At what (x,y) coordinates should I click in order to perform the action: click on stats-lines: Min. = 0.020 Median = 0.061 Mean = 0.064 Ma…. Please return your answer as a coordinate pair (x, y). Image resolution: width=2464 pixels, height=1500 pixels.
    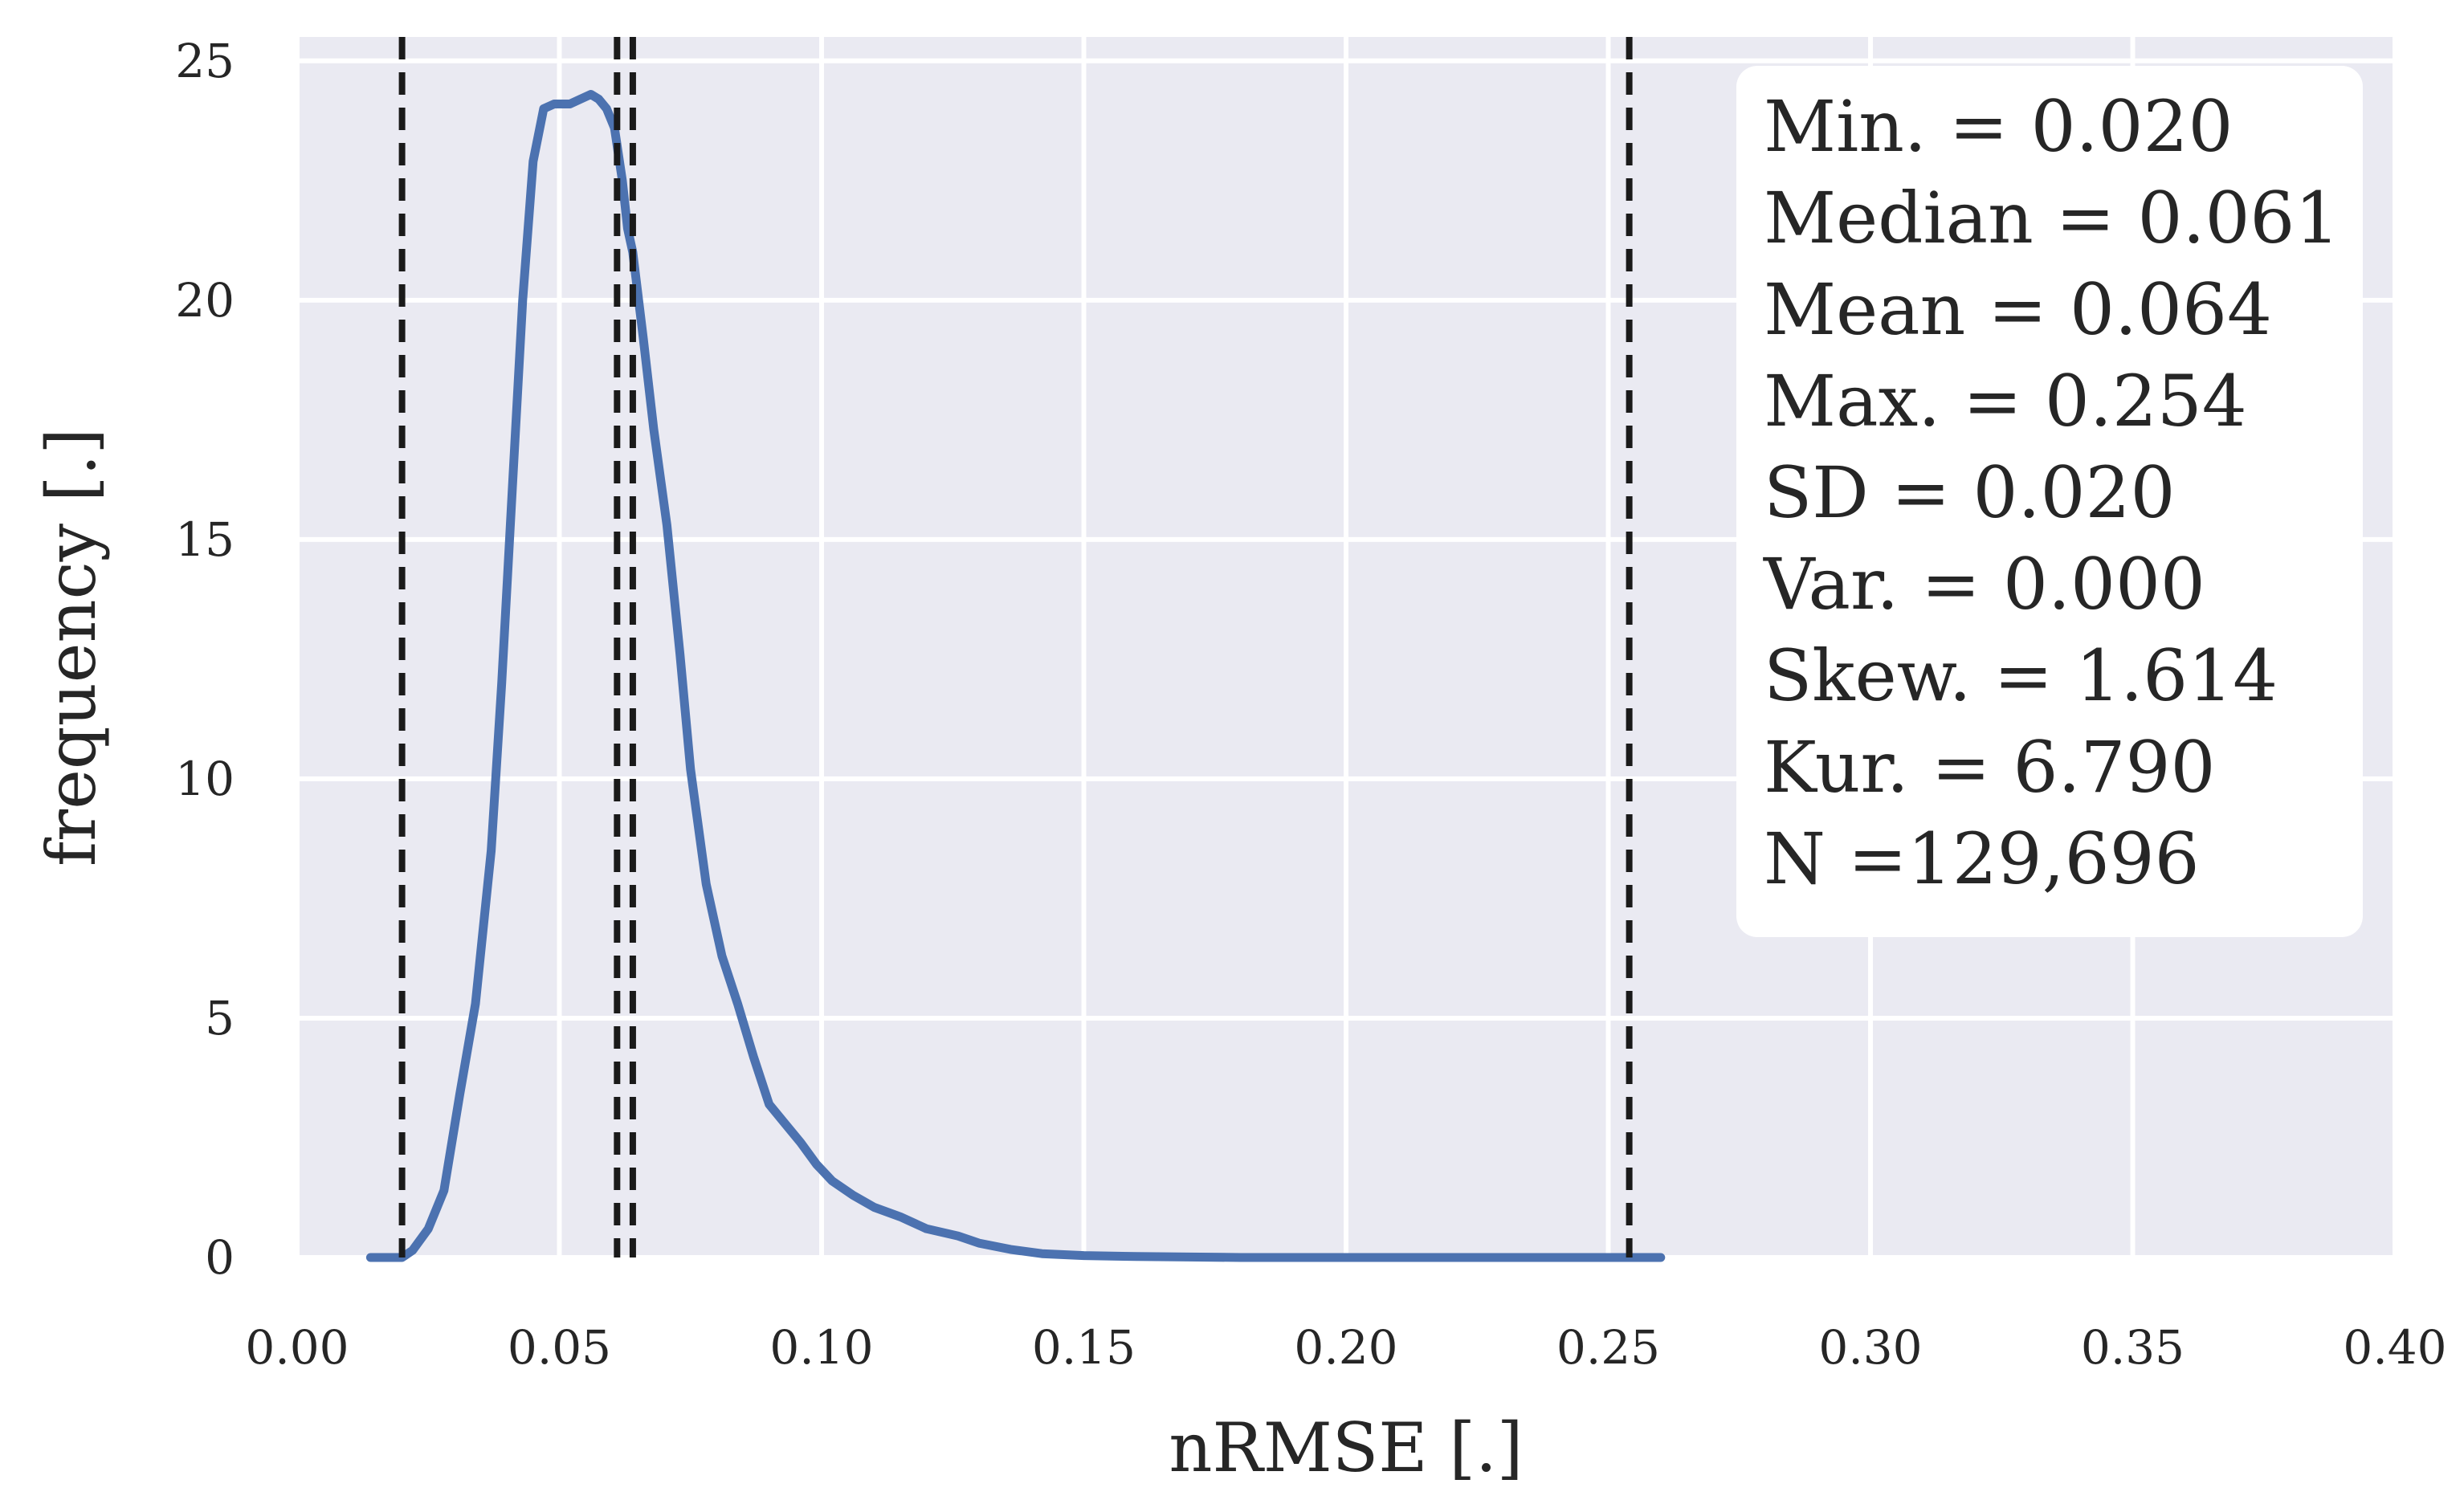
    Looking at the image, I should click on (2051, 492).